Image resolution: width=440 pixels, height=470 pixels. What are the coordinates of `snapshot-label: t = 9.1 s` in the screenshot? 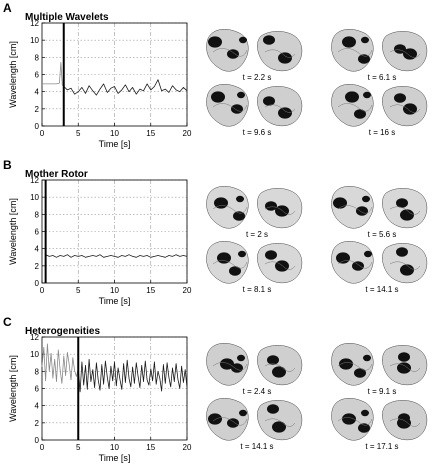 It's located at (382, 391).